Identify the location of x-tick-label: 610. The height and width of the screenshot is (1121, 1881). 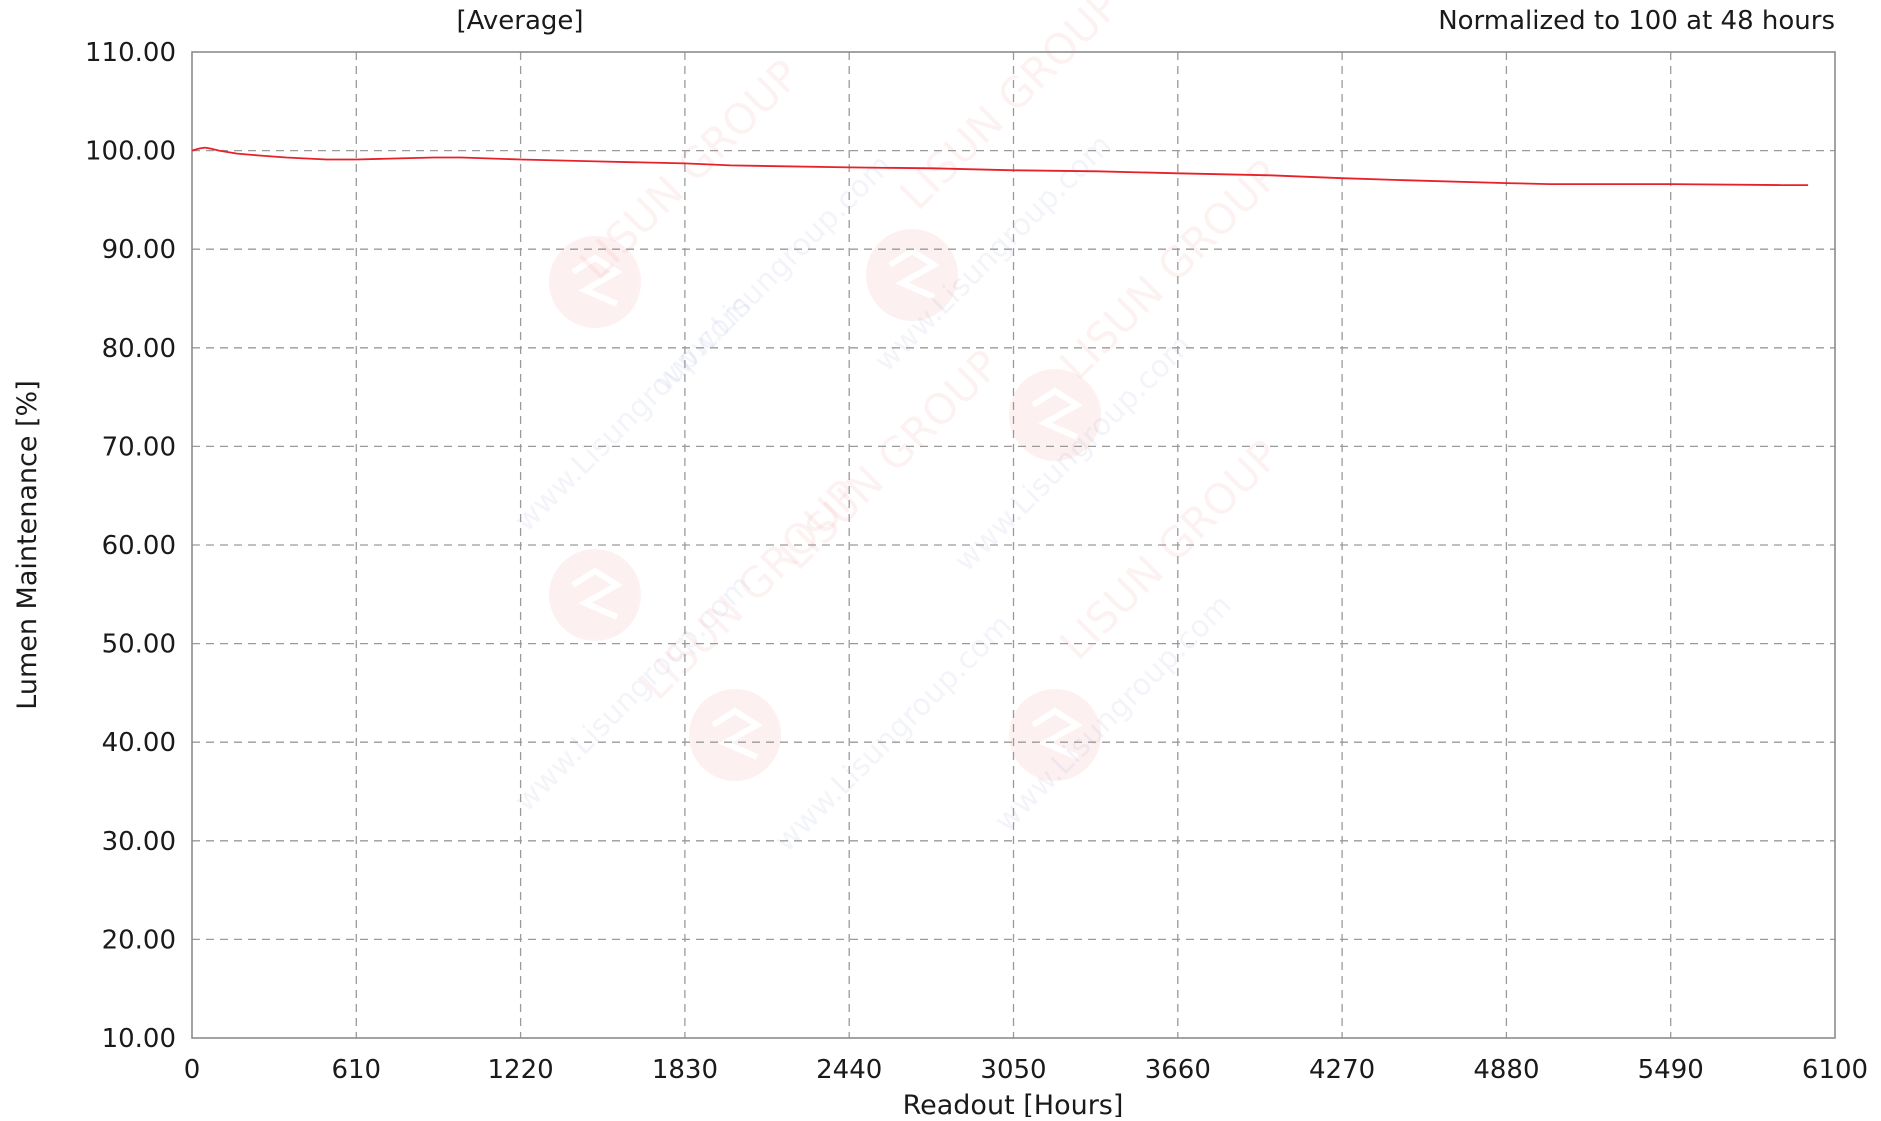
(356, 1070).